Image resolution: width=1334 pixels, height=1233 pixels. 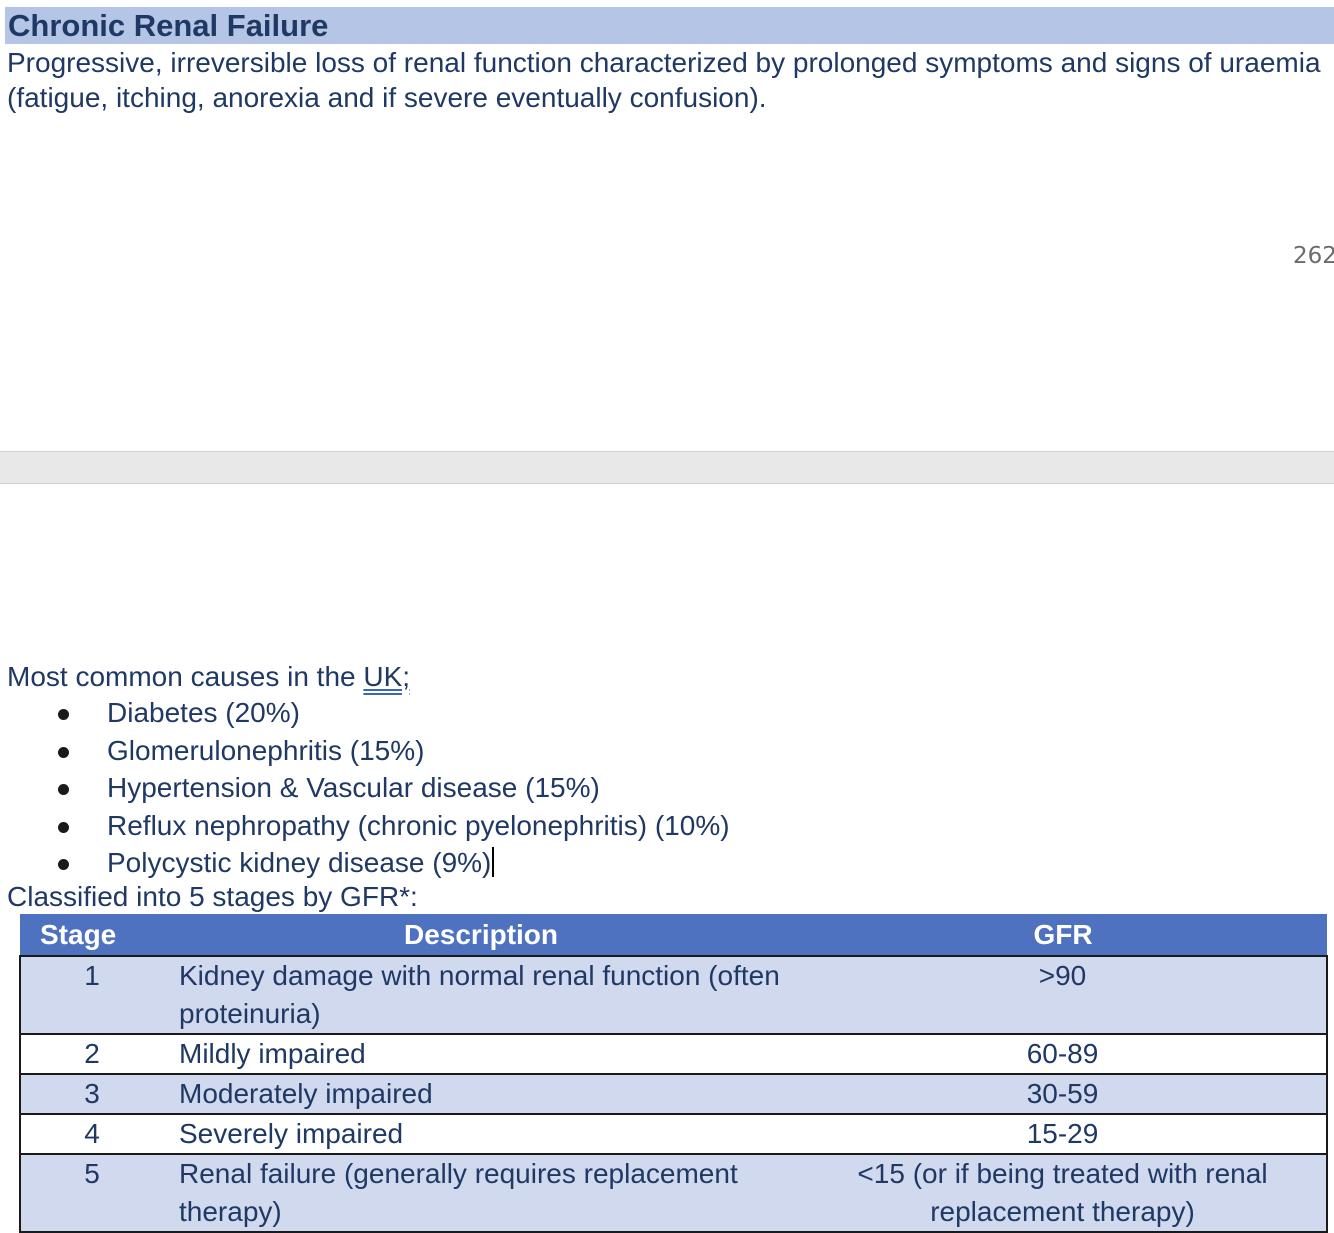 I want to click on list-item-label: Polycystic kidney disease (9%), so click(x=299, y=862).